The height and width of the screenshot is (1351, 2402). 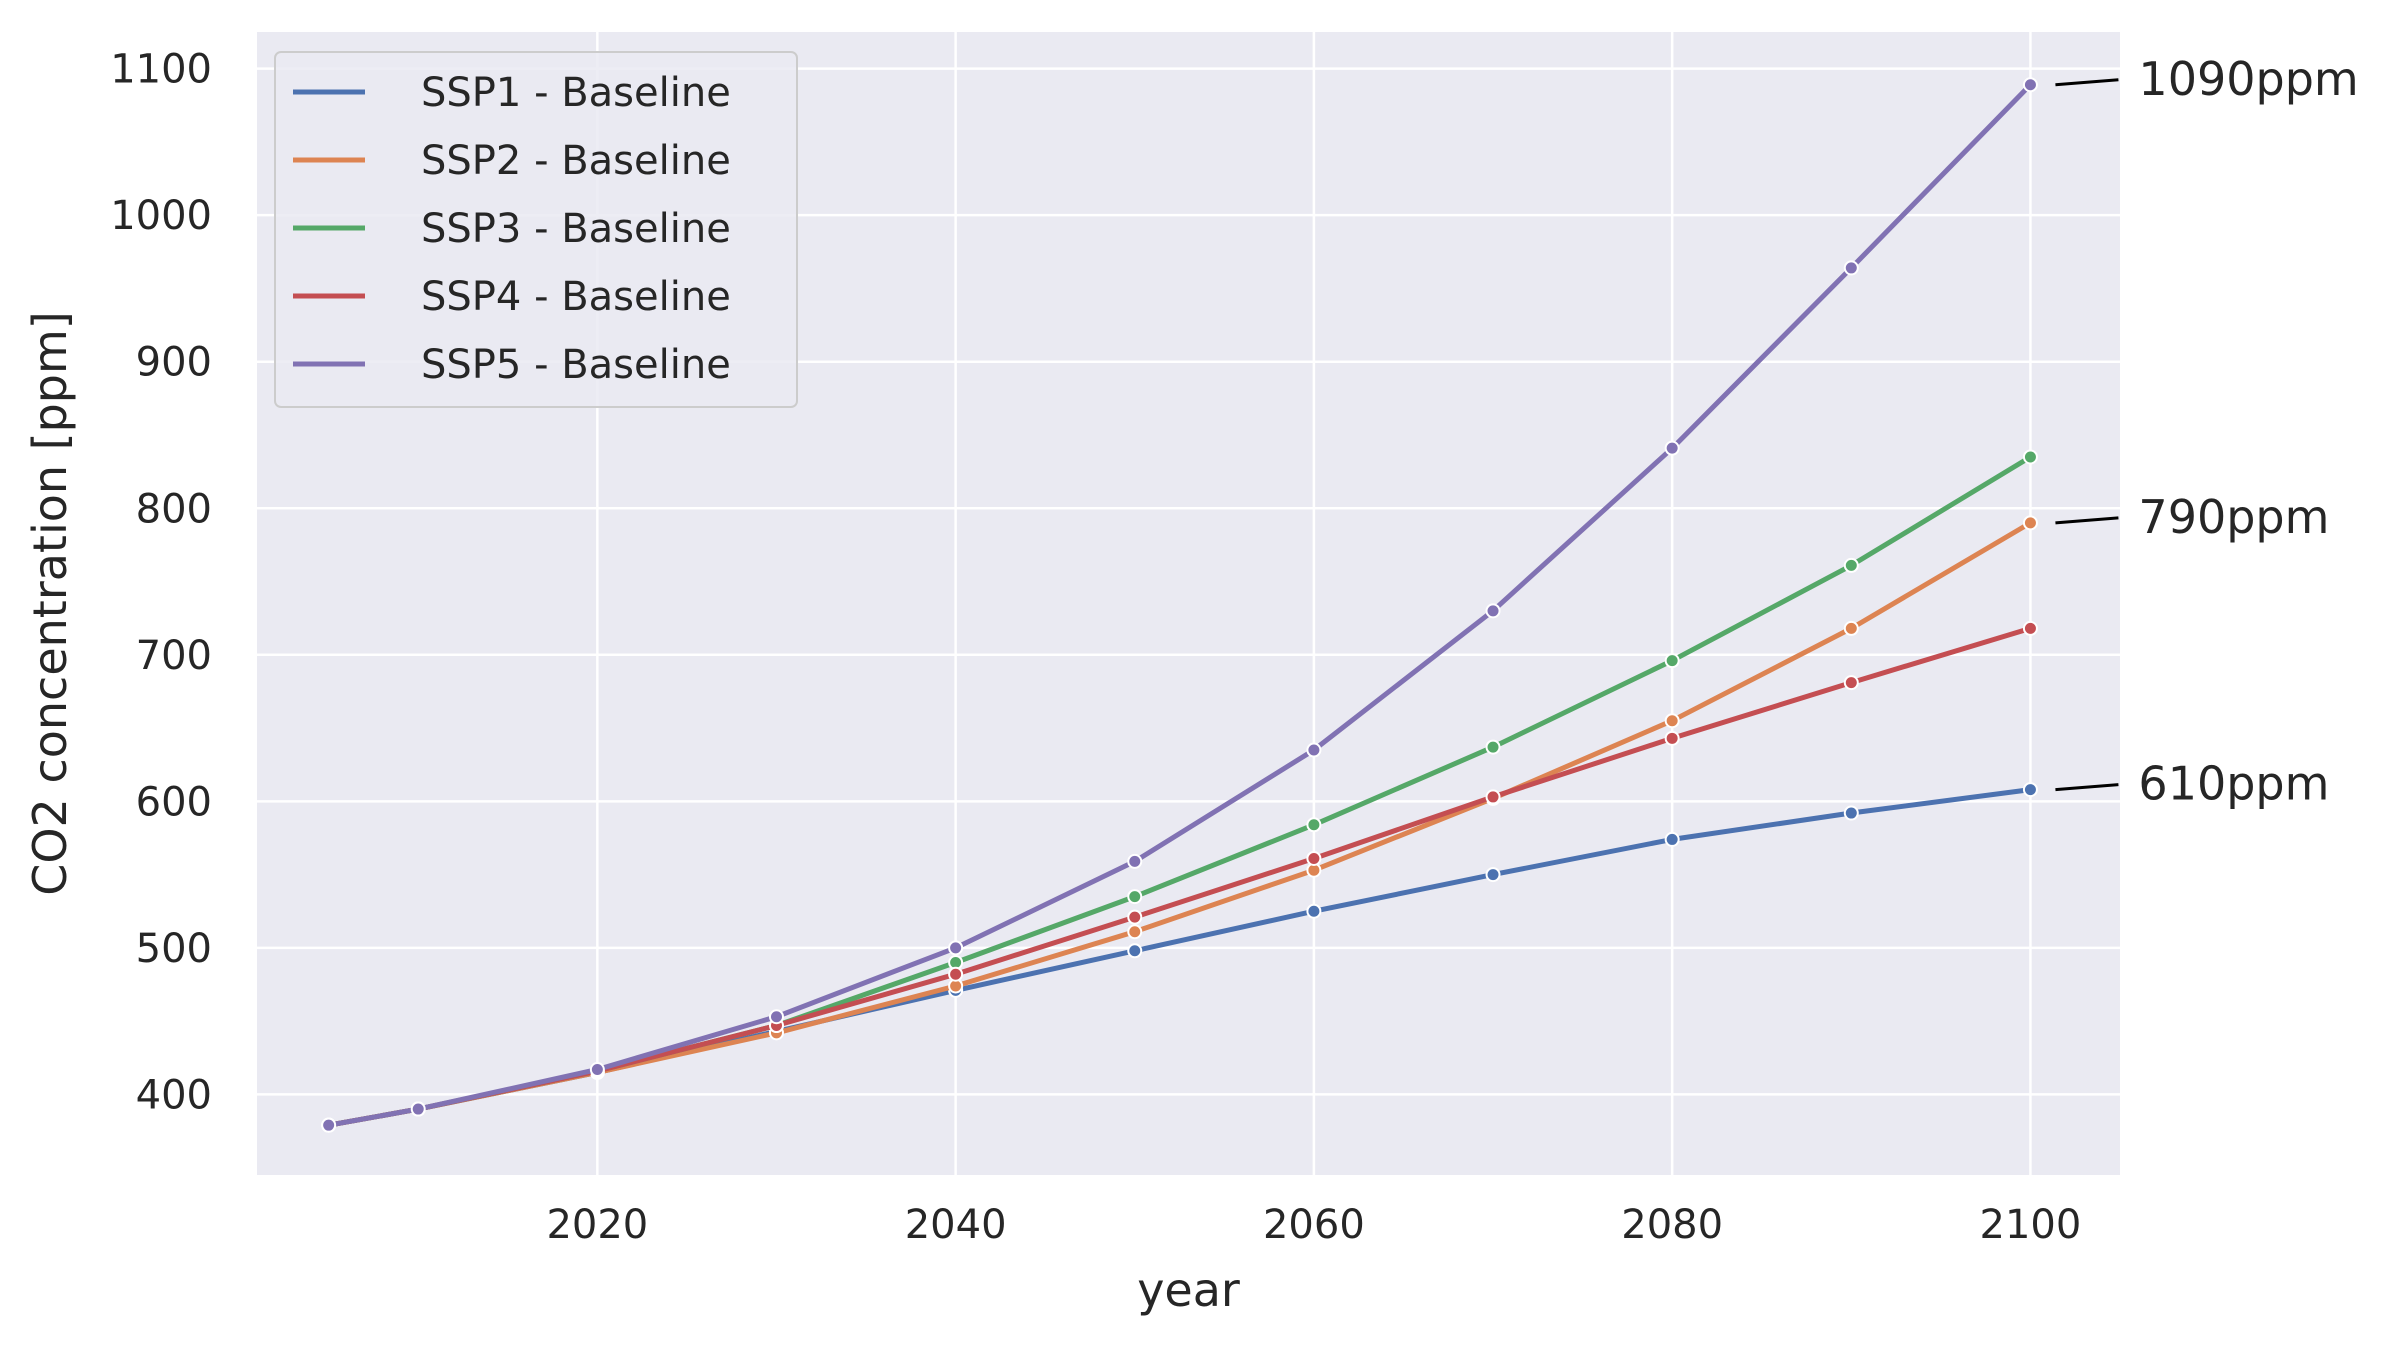 What do you see at coordinates (174, 363) in the screenshot?
I see `y-tick-label: 900` at bounding box center [174, 363].